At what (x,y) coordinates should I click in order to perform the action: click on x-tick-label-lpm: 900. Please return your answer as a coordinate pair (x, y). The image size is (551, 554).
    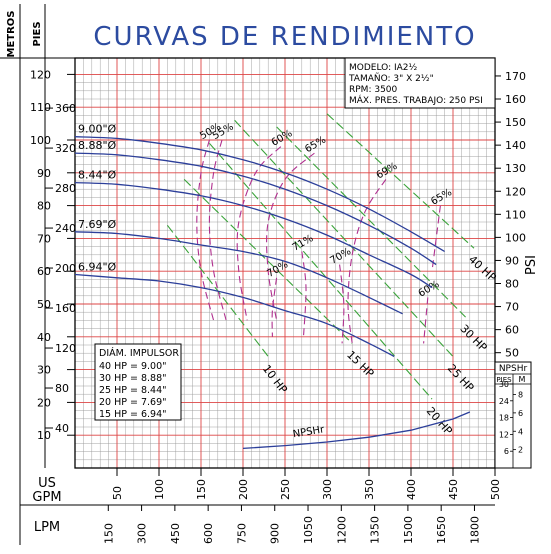
    Looking at the image, I should click on (275, 533).